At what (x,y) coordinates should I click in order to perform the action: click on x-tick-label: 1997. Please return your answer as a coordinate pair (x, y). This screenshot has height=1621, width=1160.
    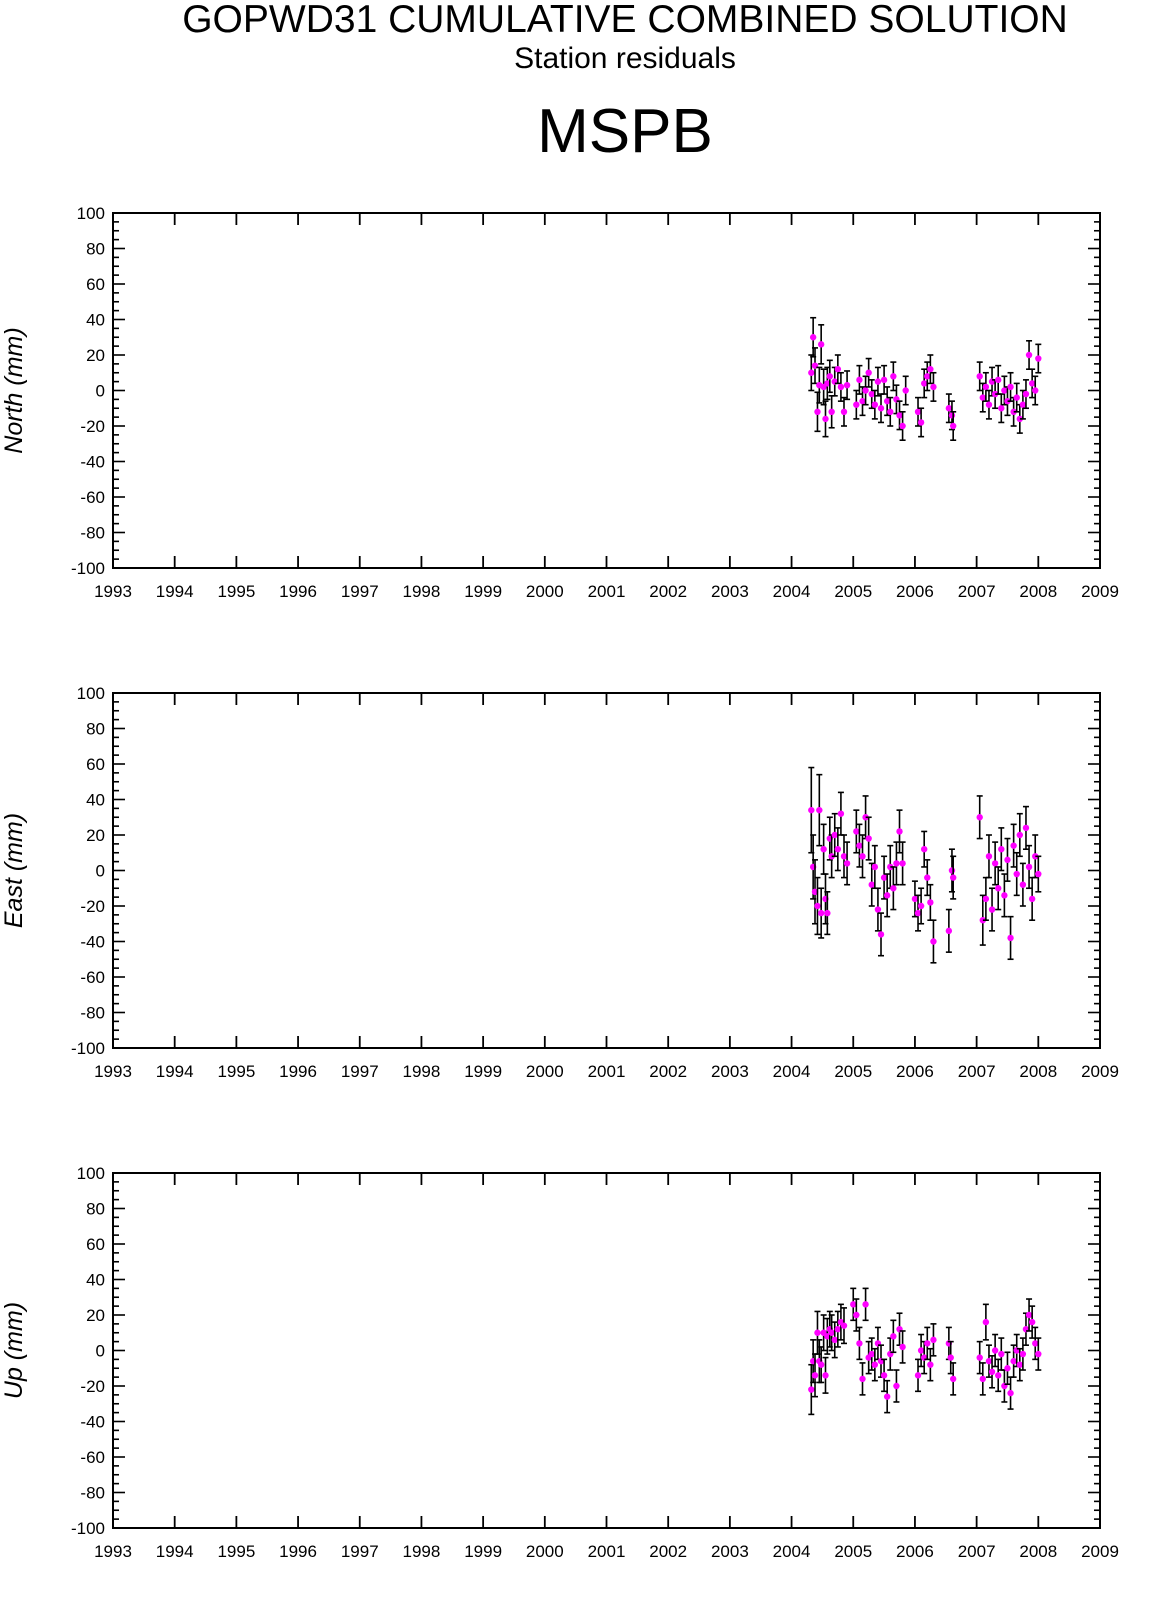
    Looking at the image, I should click on (360, 1551).